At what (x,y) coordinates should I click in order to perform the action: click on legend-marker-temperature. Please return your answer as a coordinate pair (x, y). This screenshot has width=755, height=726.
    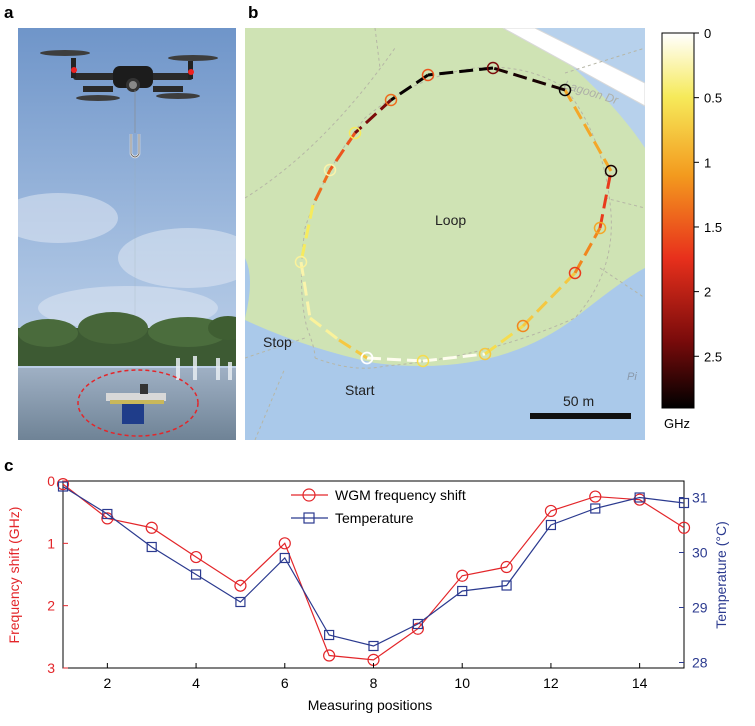
    Looking at the image, I should click on (309, 518).